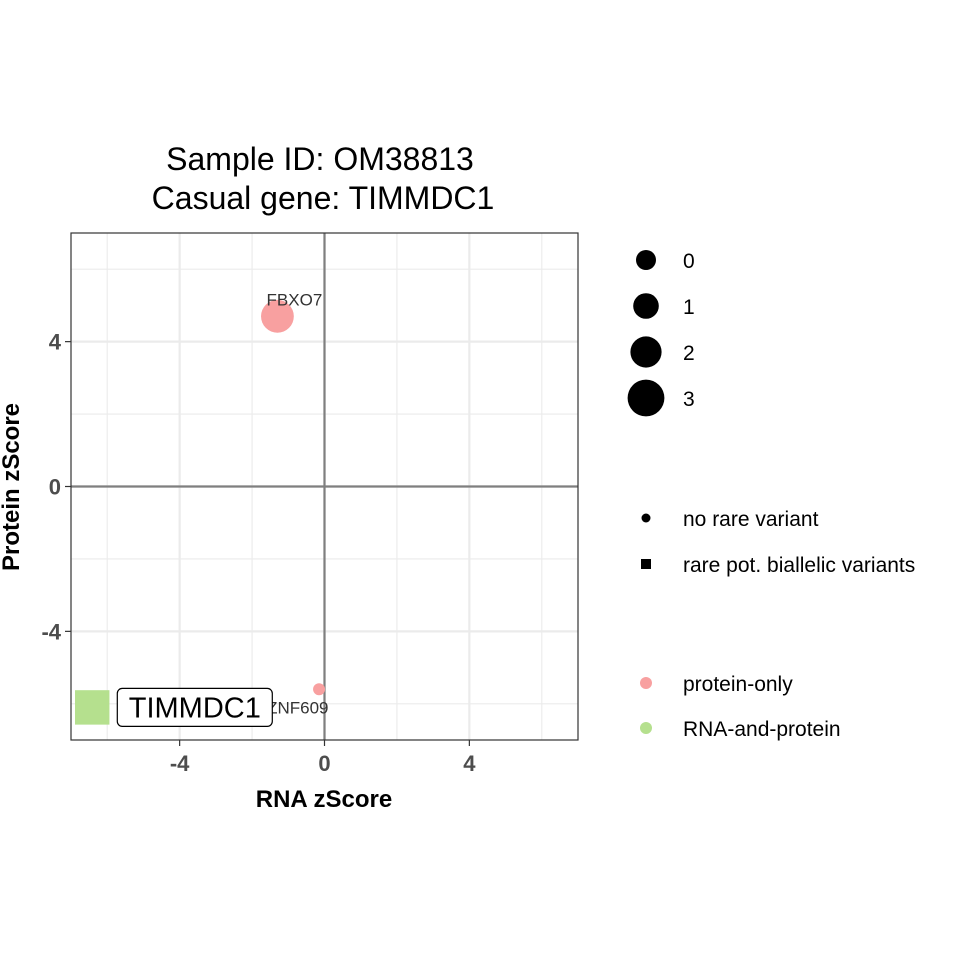 This screenshot has height=960, width=960. What do you see at coordinates (297, 707) in the screenshot?
I see `point-label-znf609: ZNF609` at bounding box center [297, 707].